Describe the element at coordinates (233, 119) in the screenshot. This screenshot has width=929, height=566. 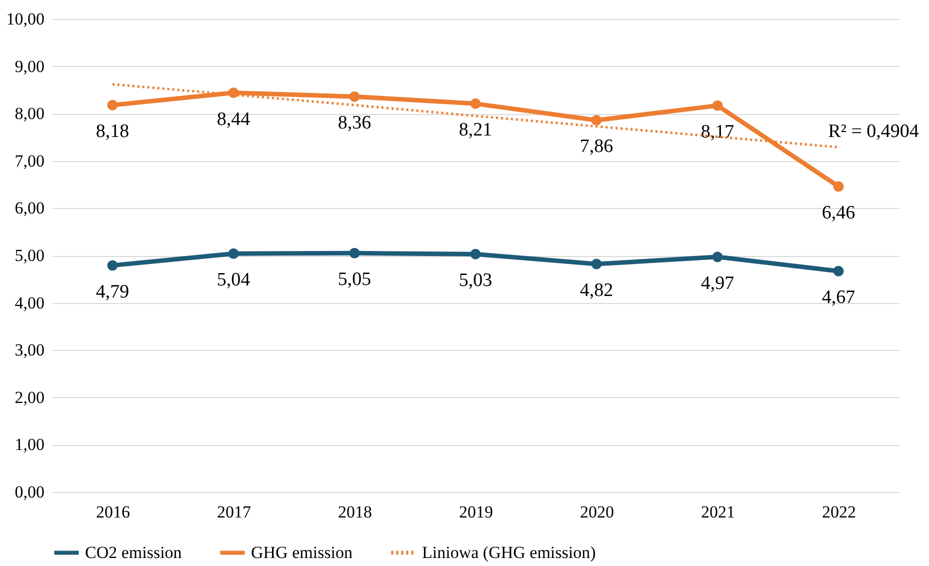
I see `data-label: 8,44` at that location.